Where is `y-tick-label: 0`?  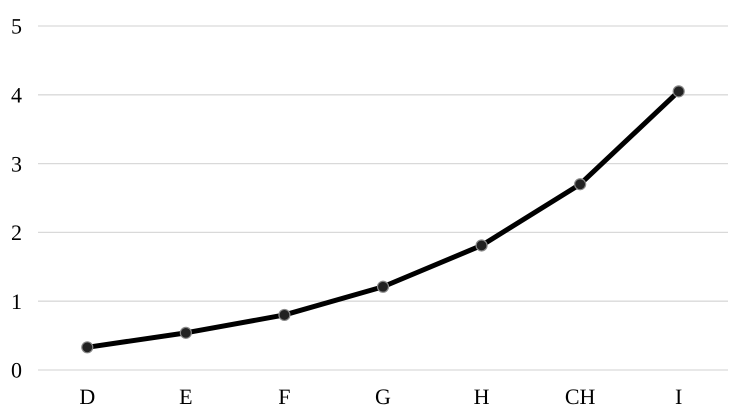
y-tick-label: 0 is located at coordinates (16, 370).